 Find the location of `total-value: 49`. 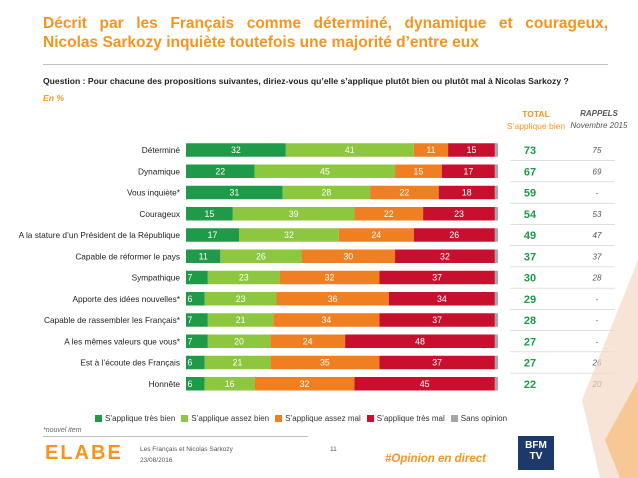

total-value: 49 is located at coordinates (530, 236).